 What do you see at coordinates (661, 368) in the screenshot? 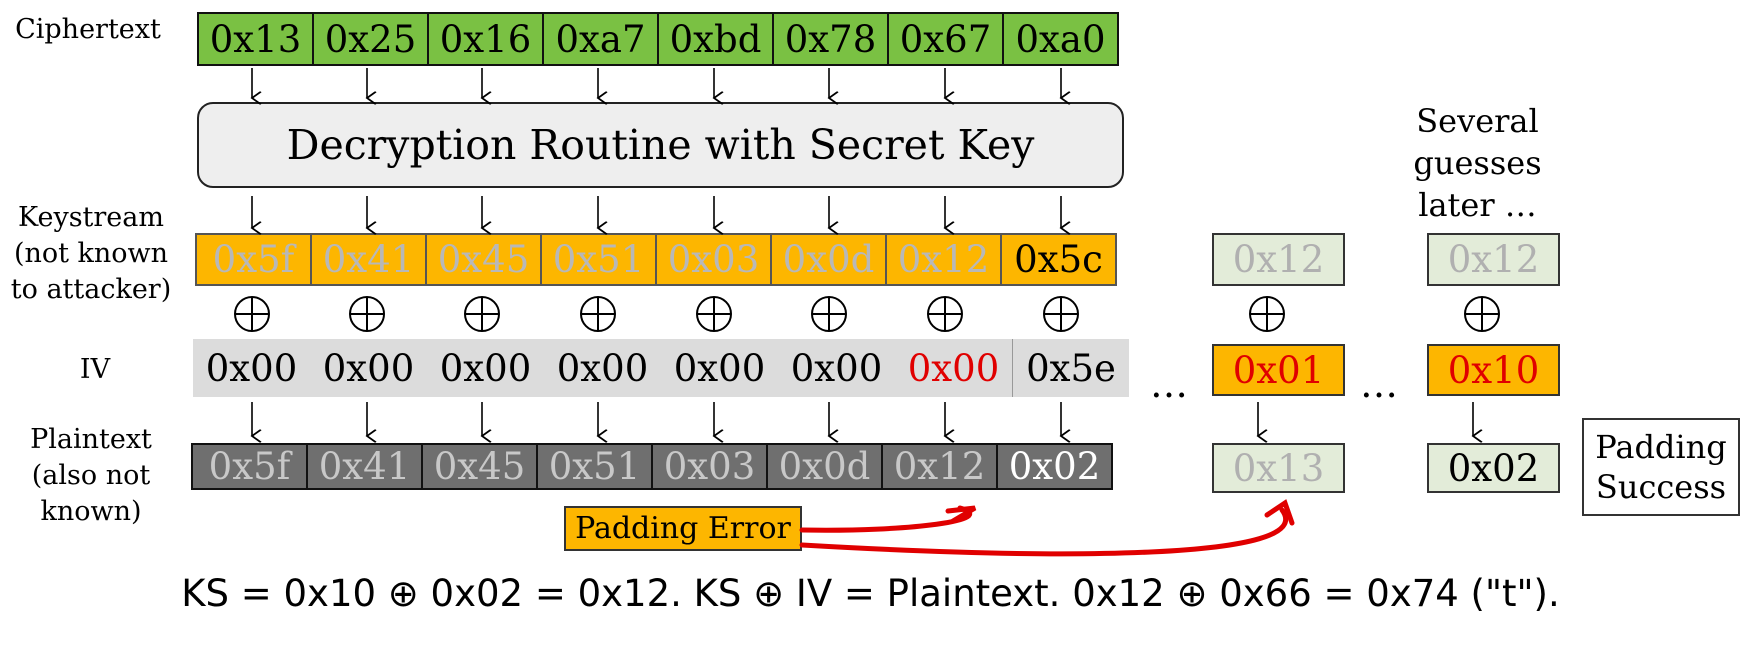
I see `iv-row: 0x00 0x00 0x00 0x00 0x00 0x00 0x00 0x5e` at bounding box center [661, 368].